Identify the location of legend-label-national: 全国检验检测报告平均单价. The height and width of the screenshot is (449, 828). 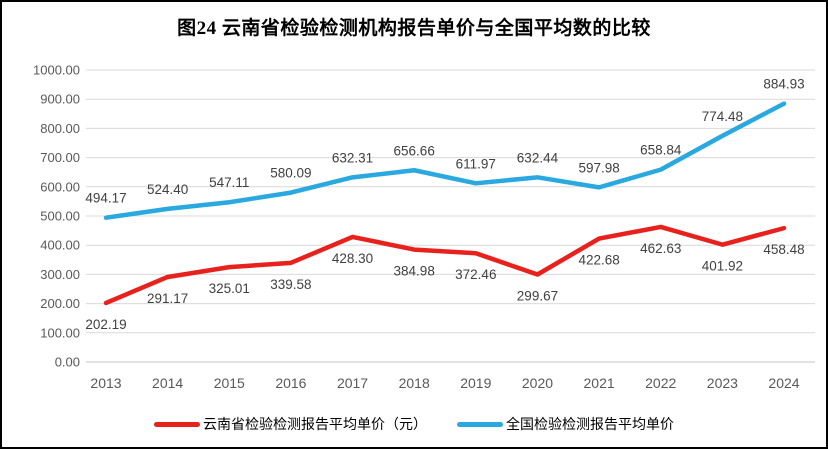
(590, 425).